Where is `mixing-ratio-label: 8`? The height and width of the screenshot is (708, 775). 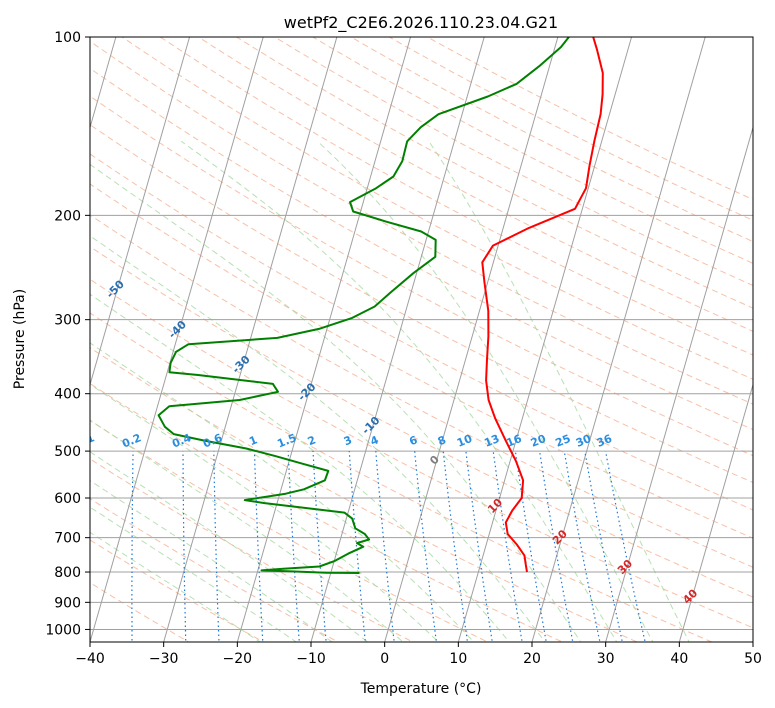
mixing-ratio-label: 8 is located at coordinates (442, 440).